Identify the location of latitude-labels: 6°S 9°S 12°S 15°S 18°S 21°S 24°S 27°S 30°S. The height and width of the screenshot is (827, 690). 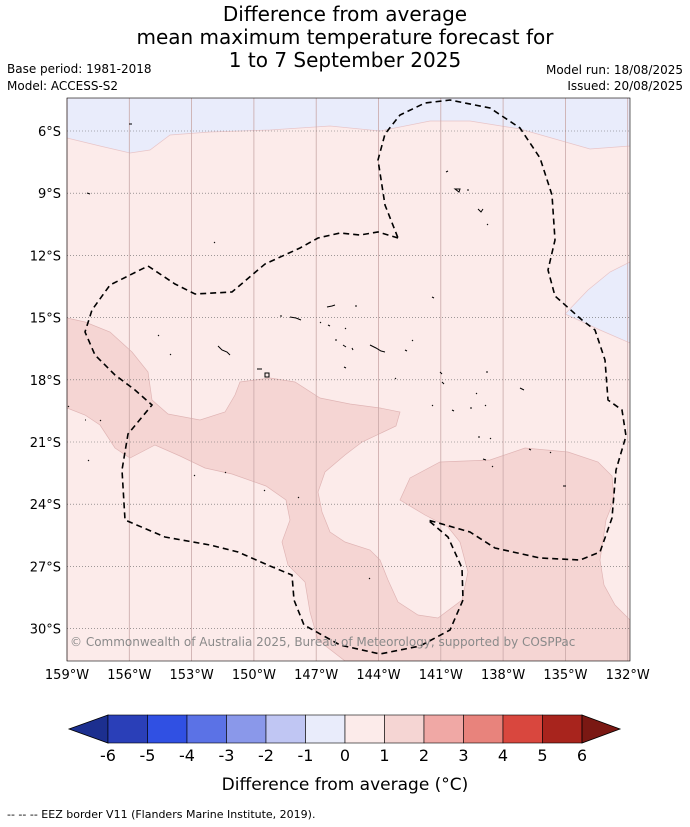
(45, 381).